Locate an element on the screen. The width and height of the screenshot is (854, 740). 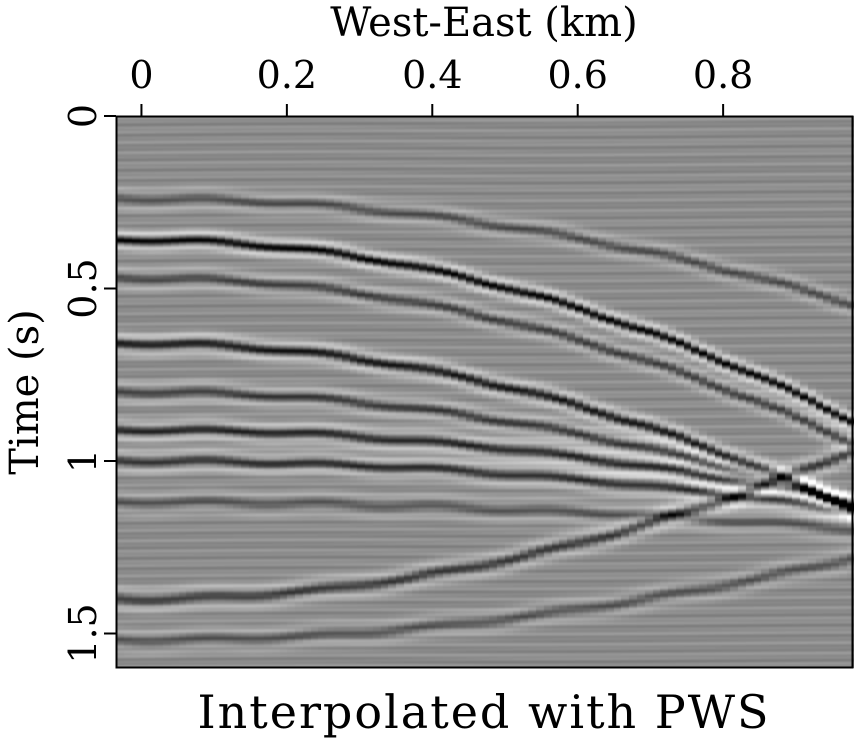
y-tick-label: 0.5 is located at coordinates (83, 288).